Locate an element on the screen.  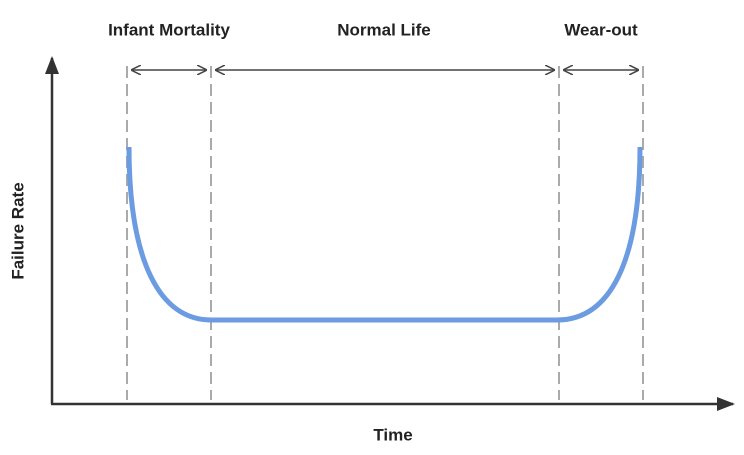
phase-label: Infant Mortality is located at coordinates (169, 29).